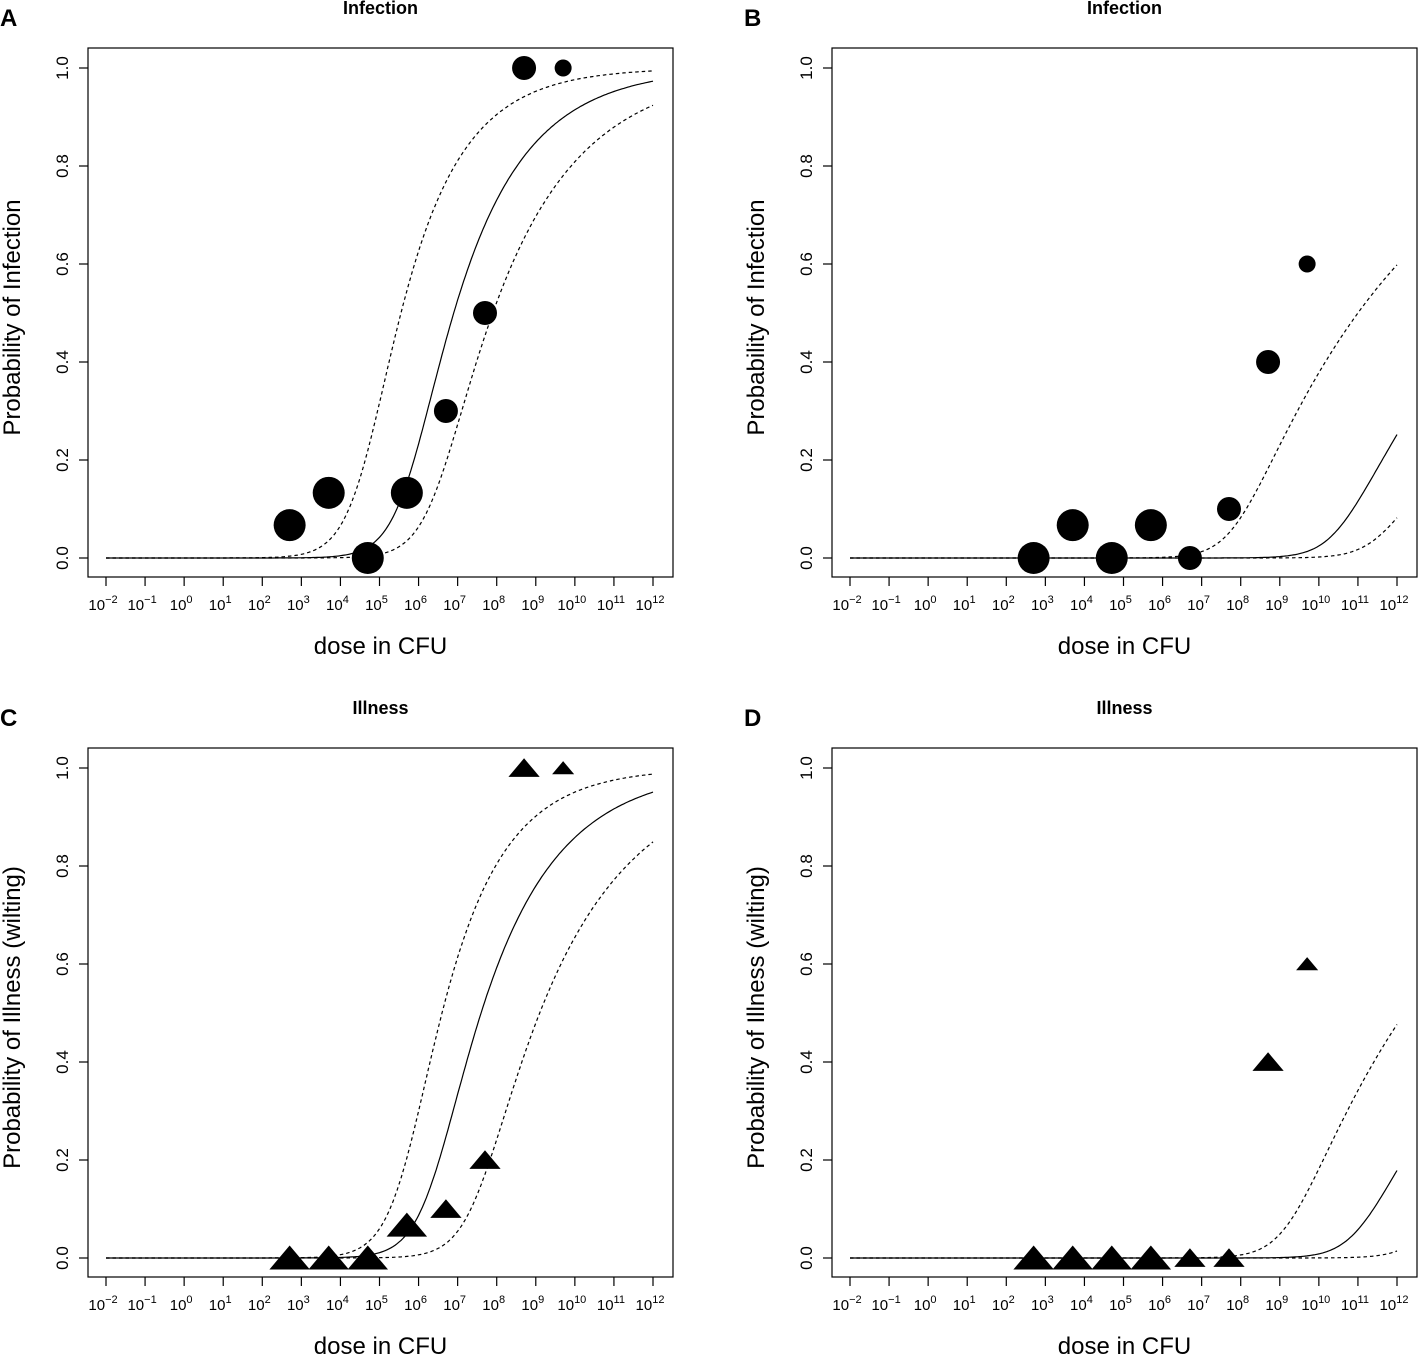 Image resolution: width=1418 pixels, height=1356 pixels. What do you see at coordinates (752, 718) in the screenshot?
I see `panel-letter: D` at bounding box center [752, 718].